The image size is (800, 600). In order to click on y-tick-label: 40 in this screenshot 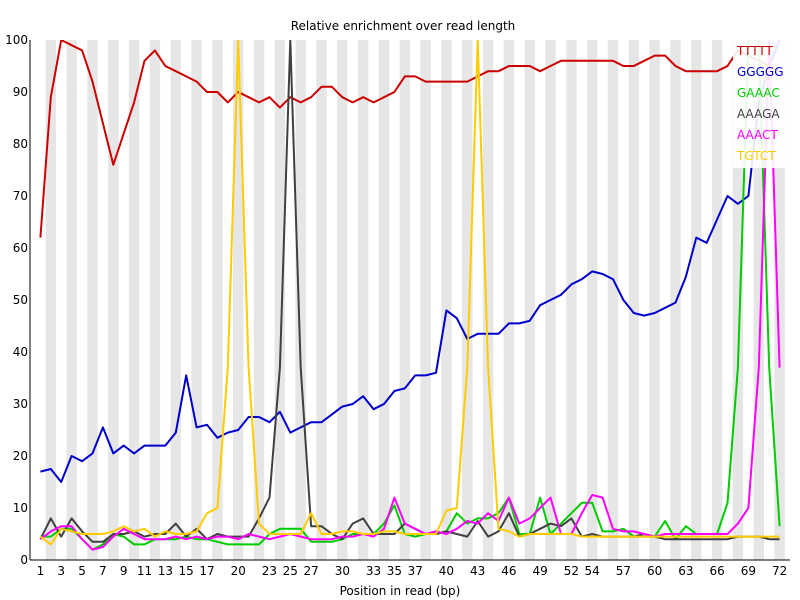, I will do `click(20, 352)`.